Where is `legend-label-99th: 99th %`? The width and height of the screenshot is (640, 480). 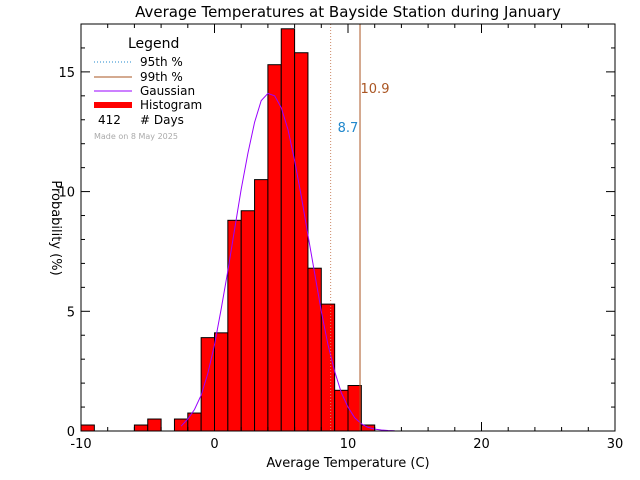
legend-label-99th: 99th % is located at coordinates (161, 77).